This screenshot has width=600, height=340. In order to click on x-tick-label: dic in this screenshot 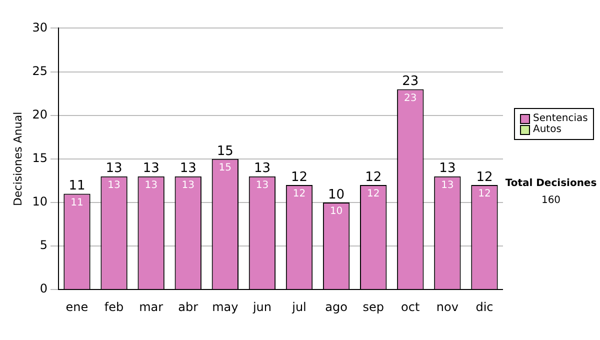, I will do `click(485, 307)`.